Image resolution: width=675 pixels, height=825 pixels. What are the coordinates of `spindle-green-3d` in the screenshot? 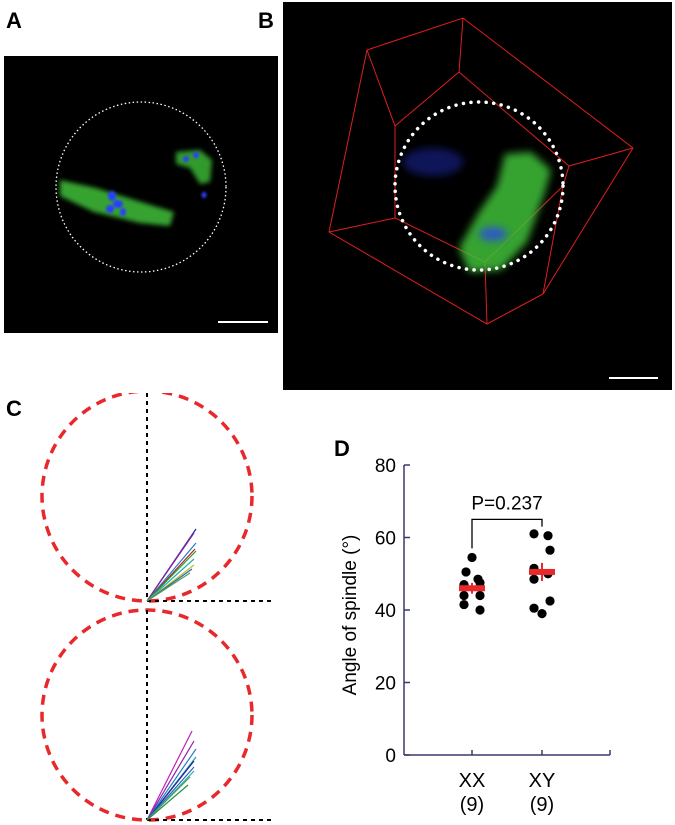 It's located at (505, 212).